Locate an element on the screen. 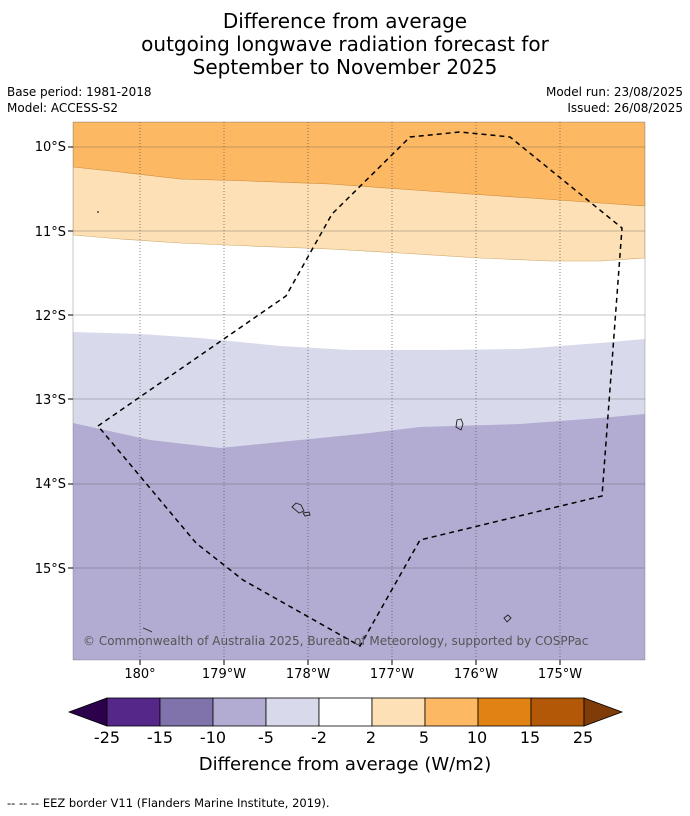  lon-label-176w: 176°W is located at coordinates (476, 674).